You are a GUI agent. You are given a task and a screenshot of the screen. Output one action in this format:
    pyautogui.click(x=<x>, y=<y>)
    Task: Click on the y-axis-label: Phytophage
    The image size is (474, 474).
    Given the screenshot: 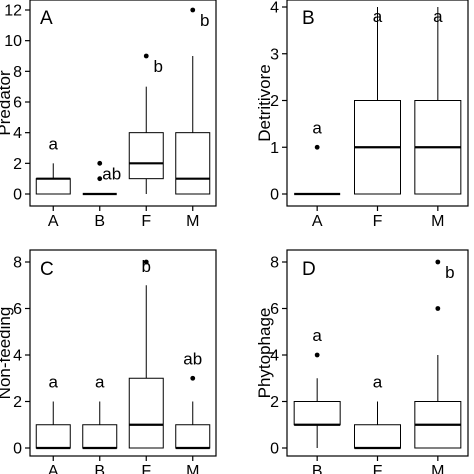 What is the action you would take?
    pyautogui.click(x=264, y=353)
    